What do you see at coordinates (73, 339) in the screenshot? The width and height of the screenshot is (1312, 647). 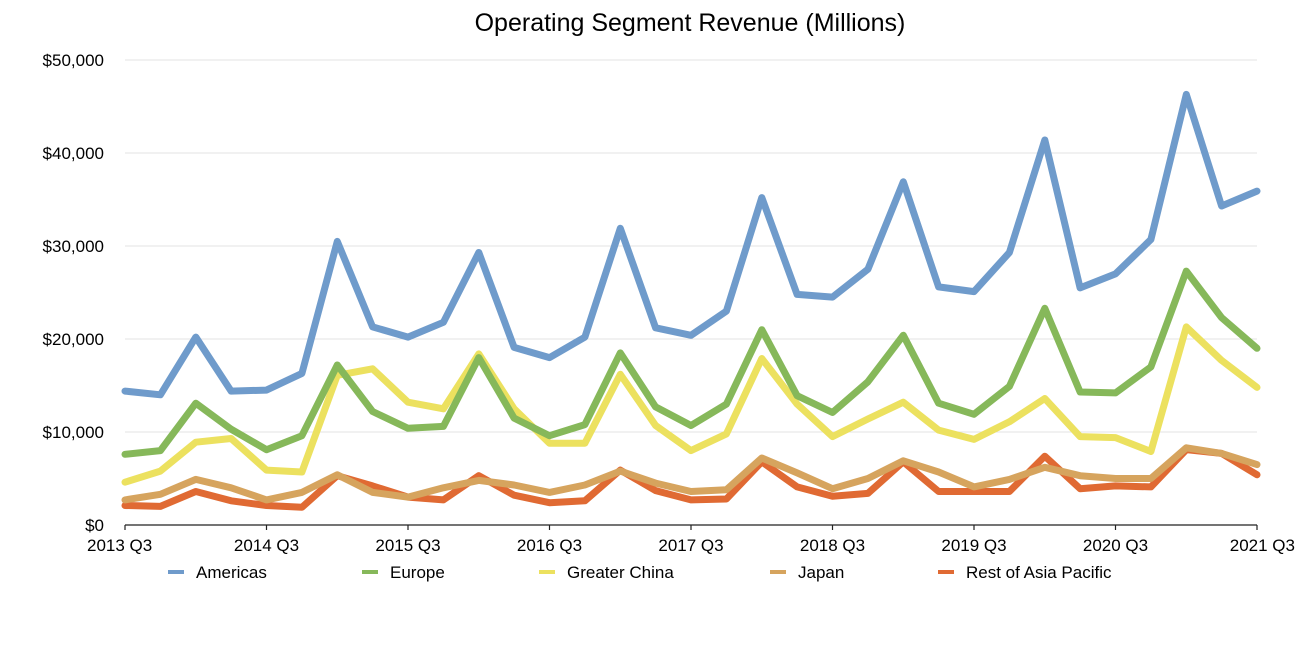 I see `y-tick-label: $20,000` at bounding box center [73, 339].